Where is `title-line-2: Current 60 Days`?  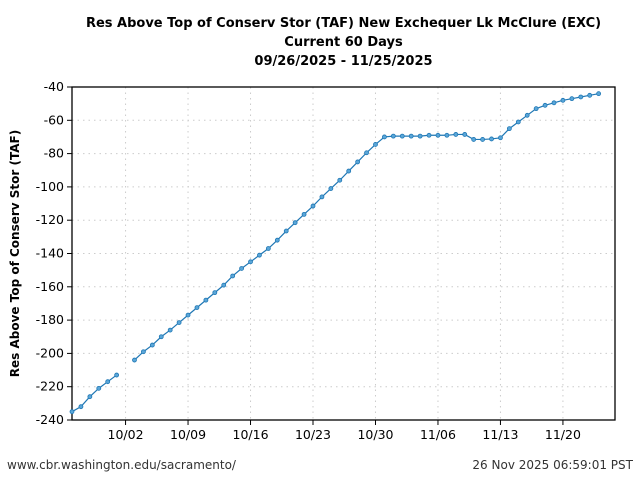 title-line-2: Current 60 Days is located at coordinates (343, 42).